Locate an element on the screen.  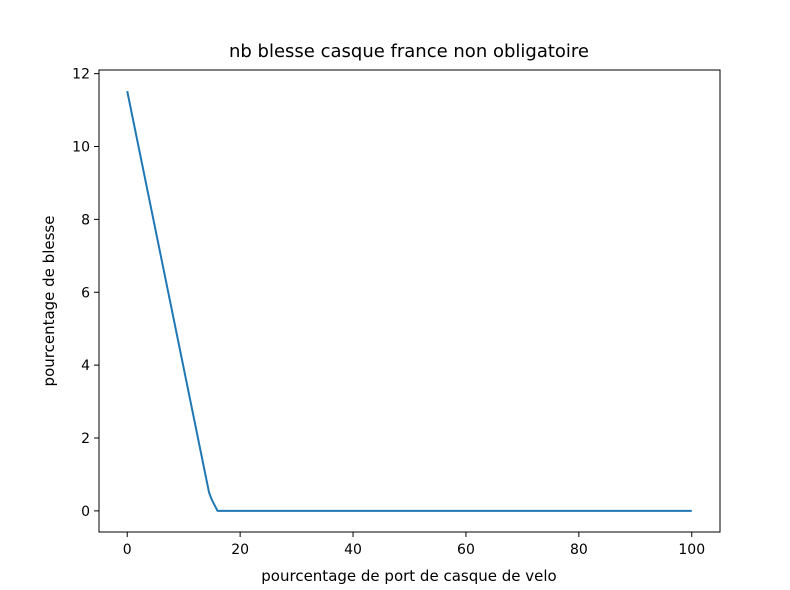
y-tick-label: 6 is located at coordinates (85, 293).